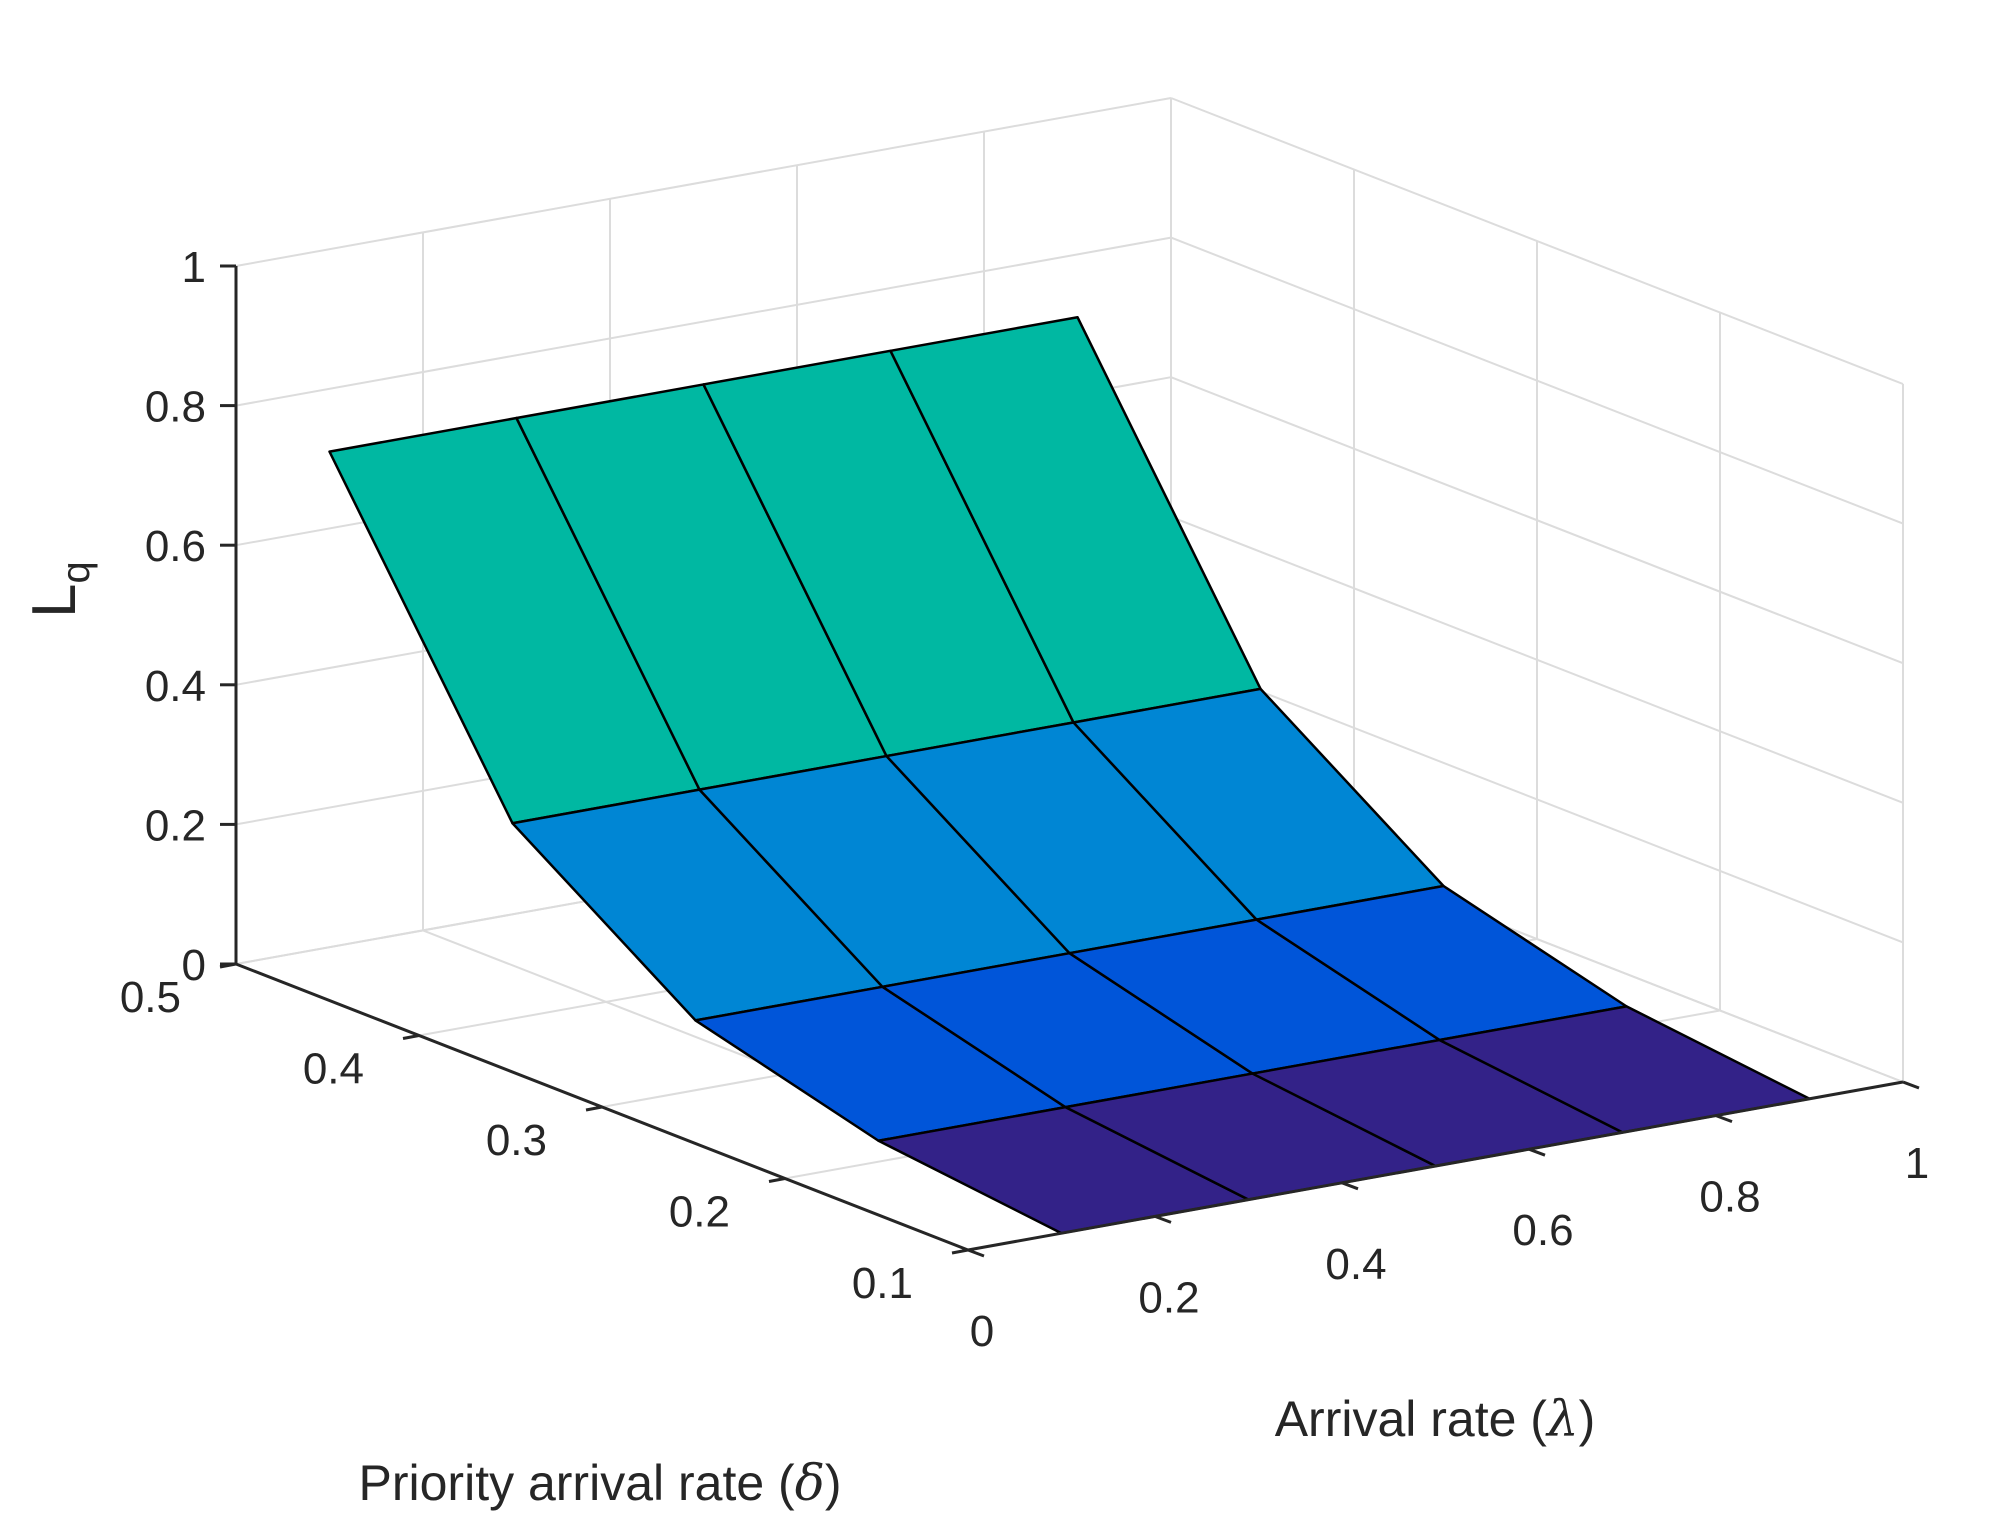 Image resolution: width=1991 pixels, height=1535 pixels. I want to click on delta-axis-title: Priority arrival rate (δ), so click(600, 1483).